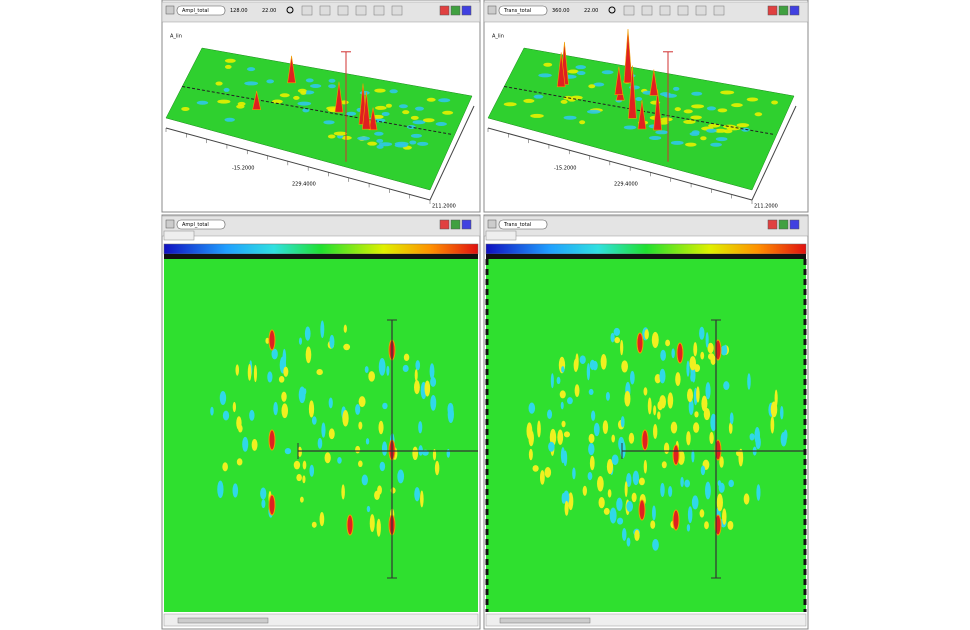 This screenshot has height=630, width=970. What do you see at coordinates (517, 11) in the screenshot?
I see `field-name: Trans_total` at bounding box center [517, 11].